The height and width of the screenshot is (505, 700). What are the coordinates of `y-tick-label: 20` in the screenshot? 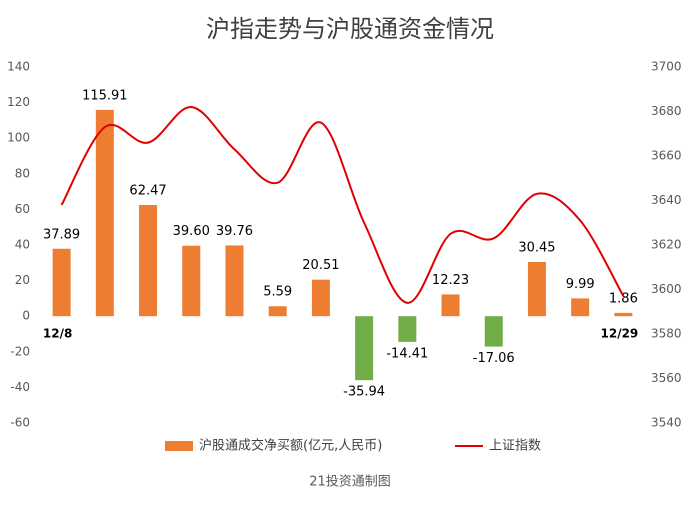 It's located at (22, 280).